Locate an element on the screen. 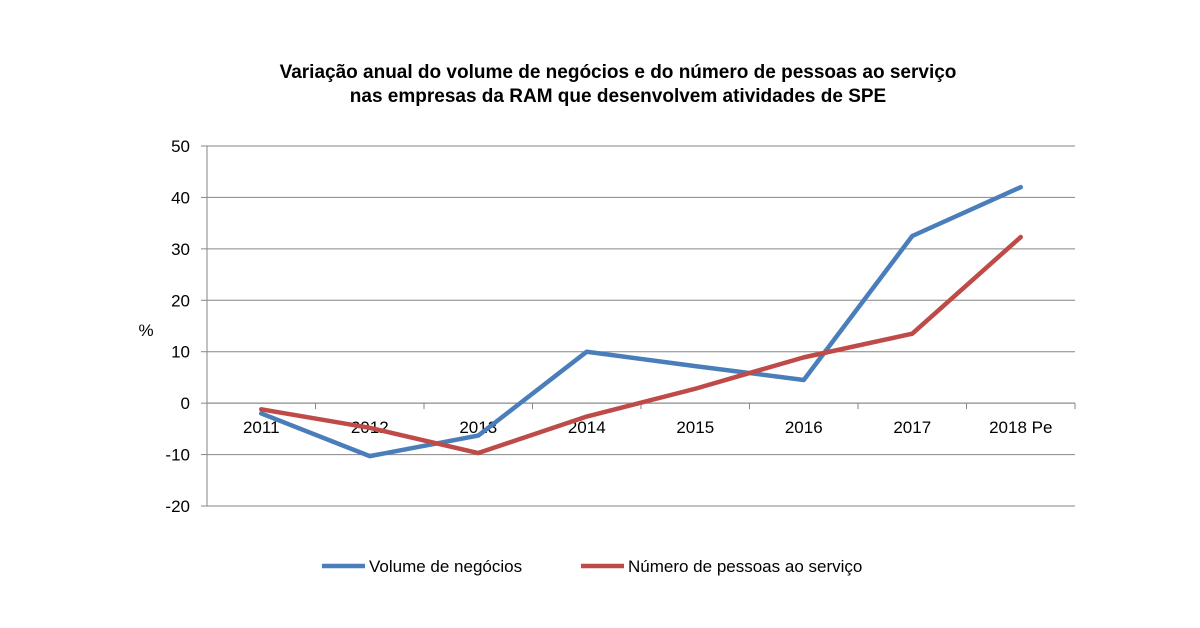  x-tick-label: 2016 is located at coordinates (804, 427).